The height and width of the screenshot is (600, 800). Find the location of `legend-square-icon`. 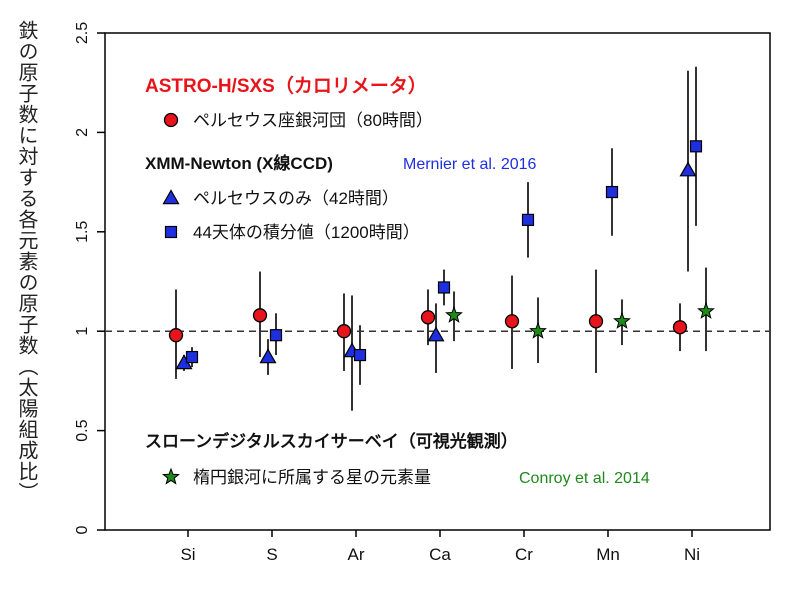

legend-square-icon is located at coordinates (171, 232).